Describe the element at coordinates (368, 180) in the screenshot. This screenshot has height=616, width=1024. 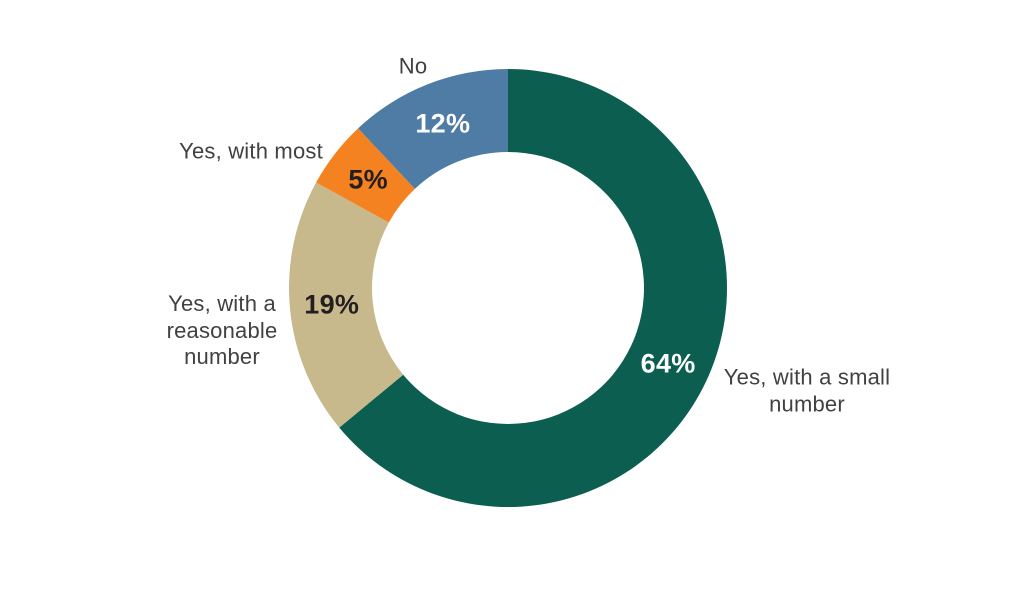
I see `slice-percent-2: 5%` at that location.